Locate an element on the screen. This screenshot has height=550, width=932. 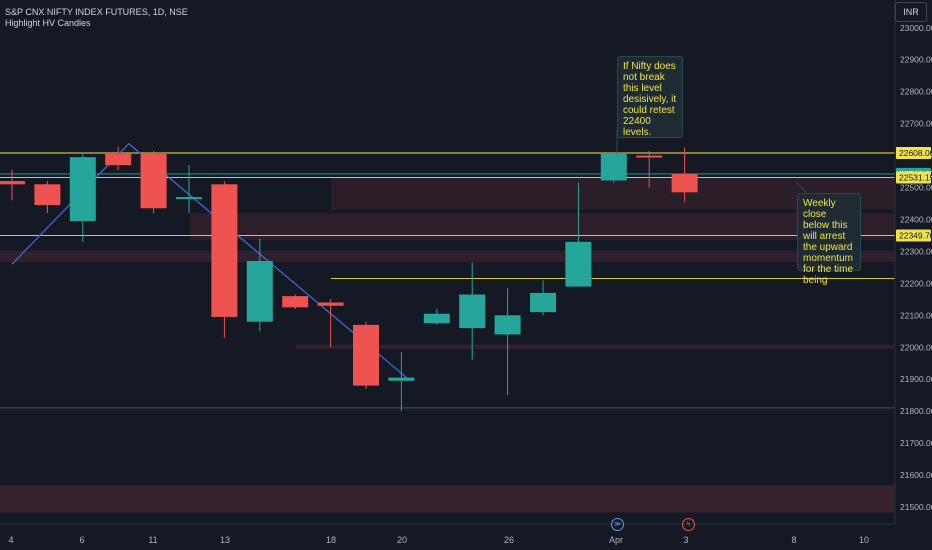
y-tick-label: 21600.00 is located at coordinates (916, 475).